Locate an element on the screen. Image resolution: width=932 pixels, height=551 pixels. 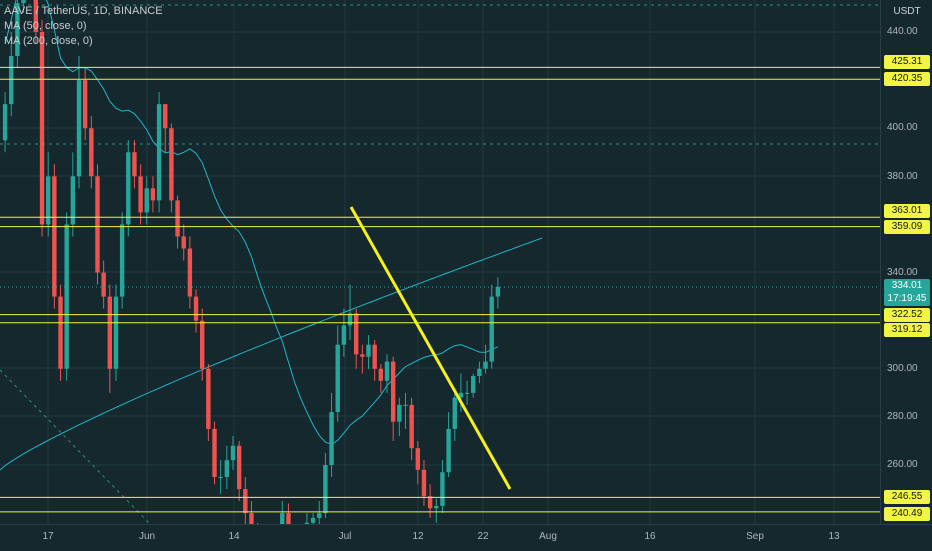
price-tick: 280.00 is located at coordinates (902, 416).